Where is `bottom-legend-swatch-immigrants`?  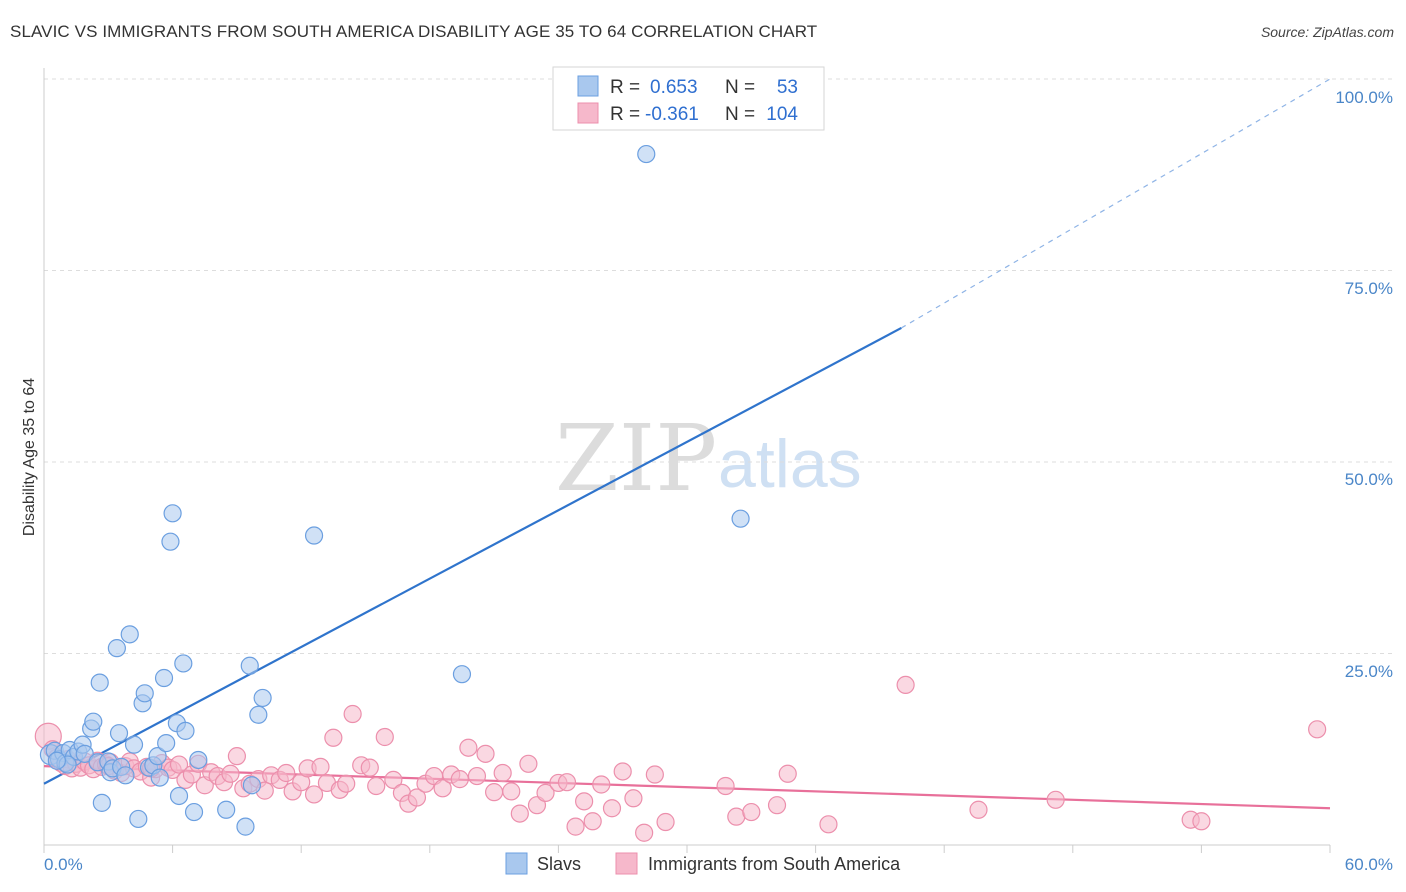
bottom-legend-swatch-immigrants is located at coordinates (626, 863).